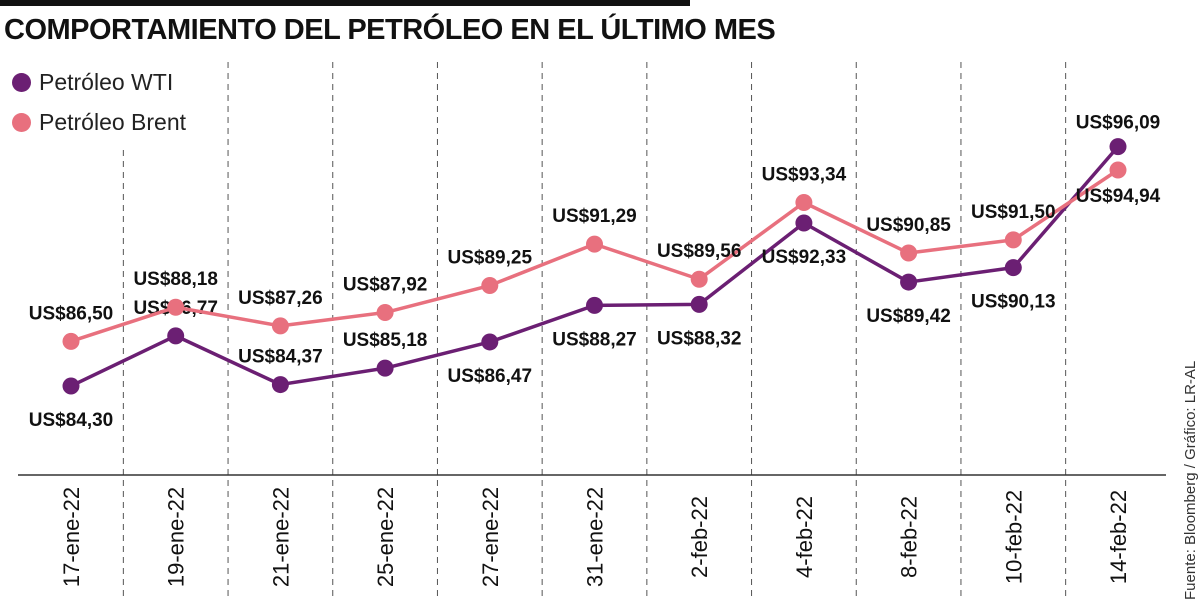 Image resolution: width=1200 pixels, height=609 pixels. Describe the element at coordinates (699, 338) in the screenshot. I see `data-label-wti: US$88,32` at that location.